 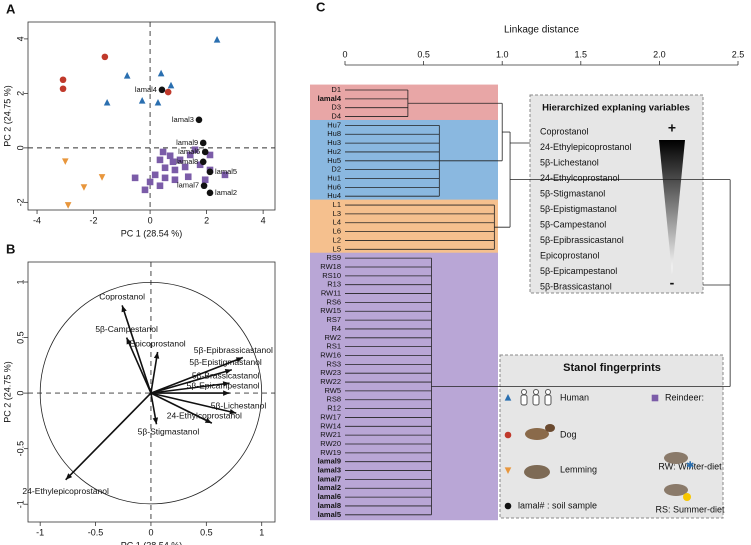 I want to click on vector-label: 24-Ethylepicoprostanol, so click(x=65, y=491).